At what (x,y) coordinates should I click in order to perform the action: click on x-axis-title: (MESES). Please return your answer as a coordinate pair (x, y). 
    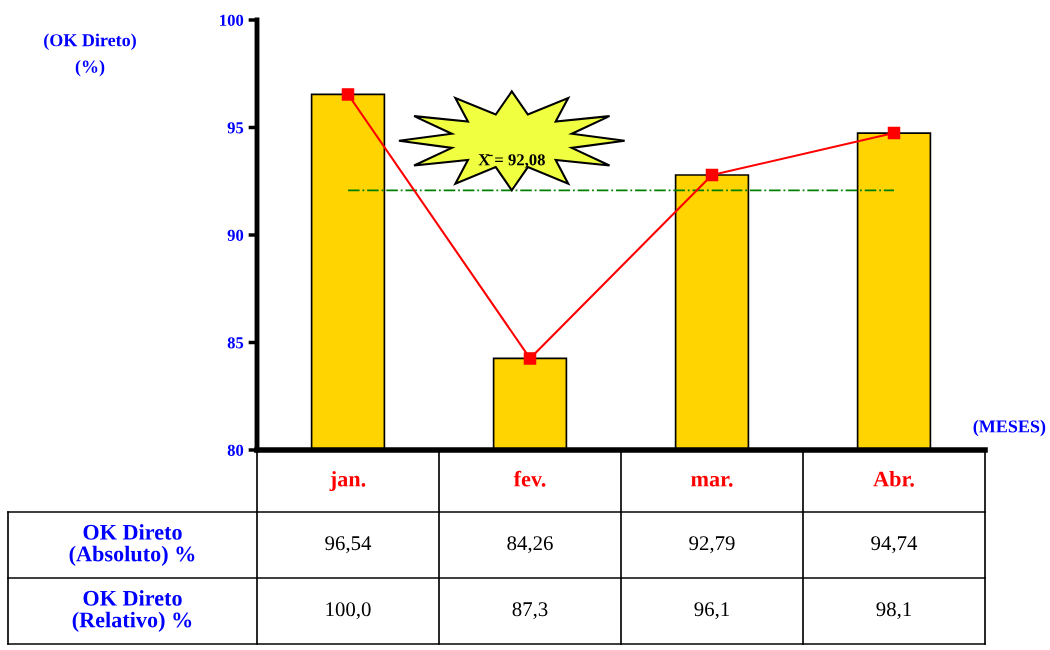
    Looking at the image, I should click on (1009, 428).